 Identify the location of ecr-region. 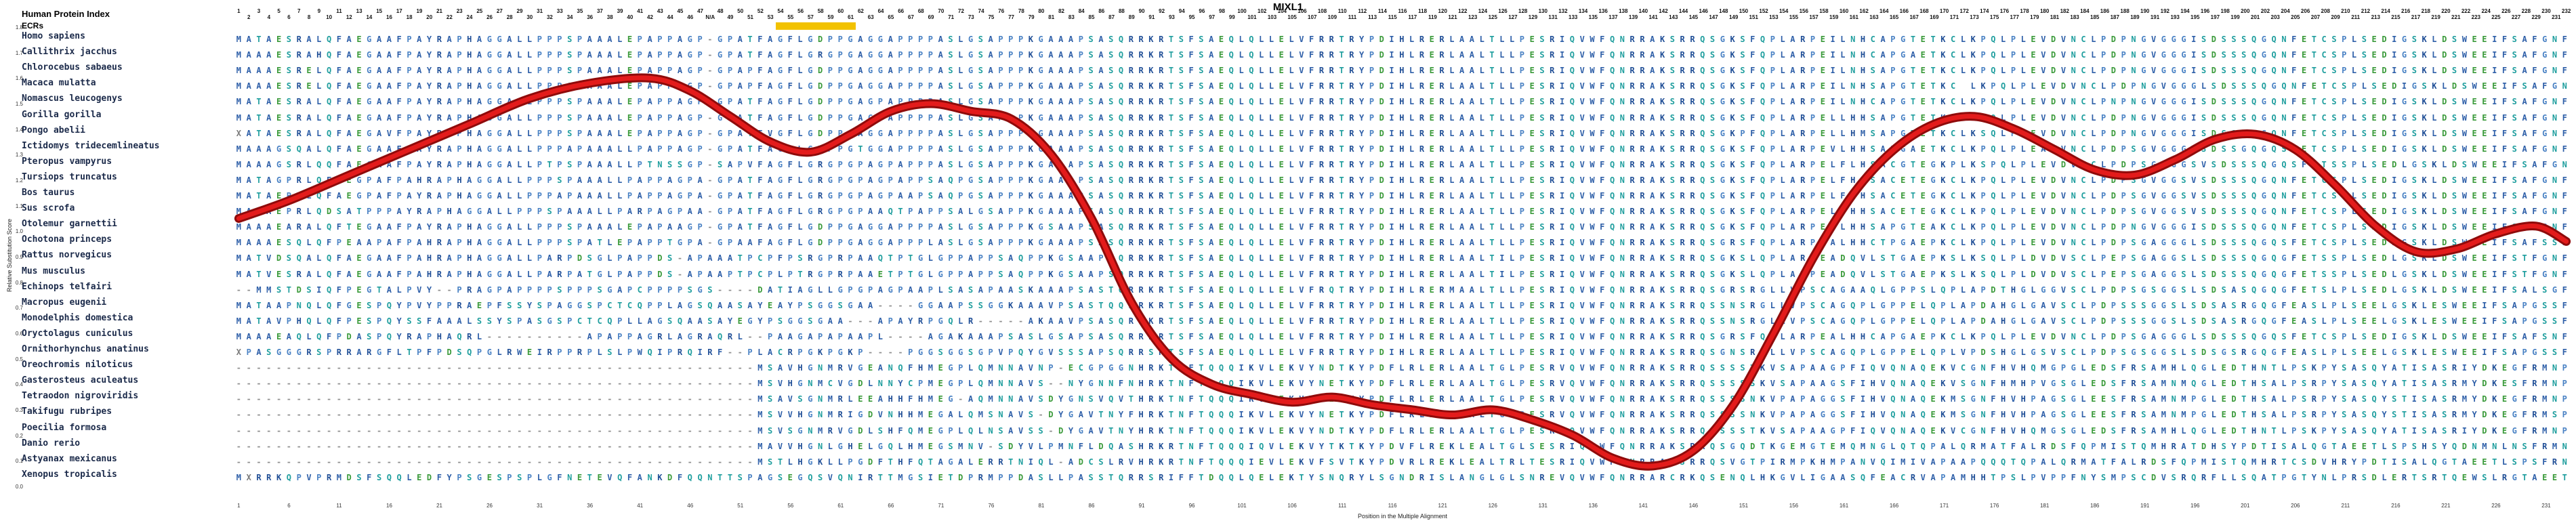
(815, 26).